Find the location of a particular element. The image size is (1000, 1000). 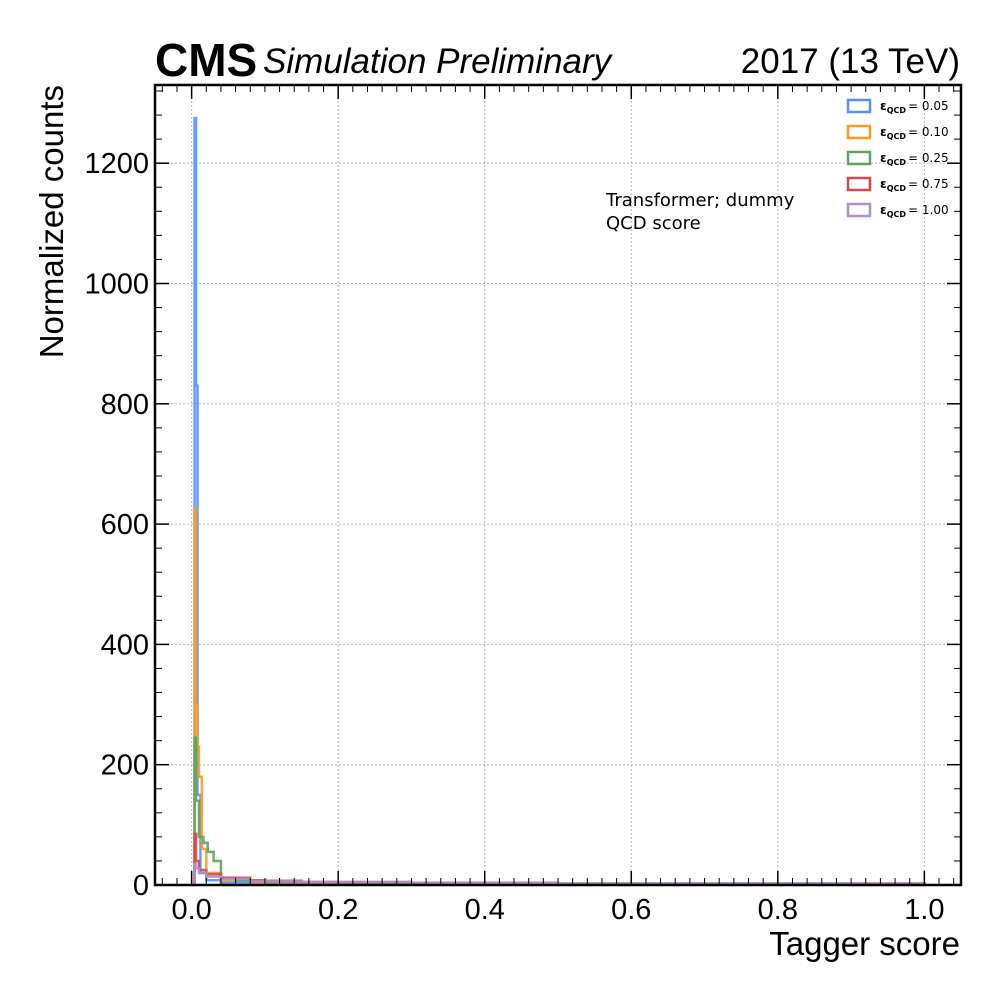

legend-entry: εQCD = 0.05 is located at coordinates (914, 107).